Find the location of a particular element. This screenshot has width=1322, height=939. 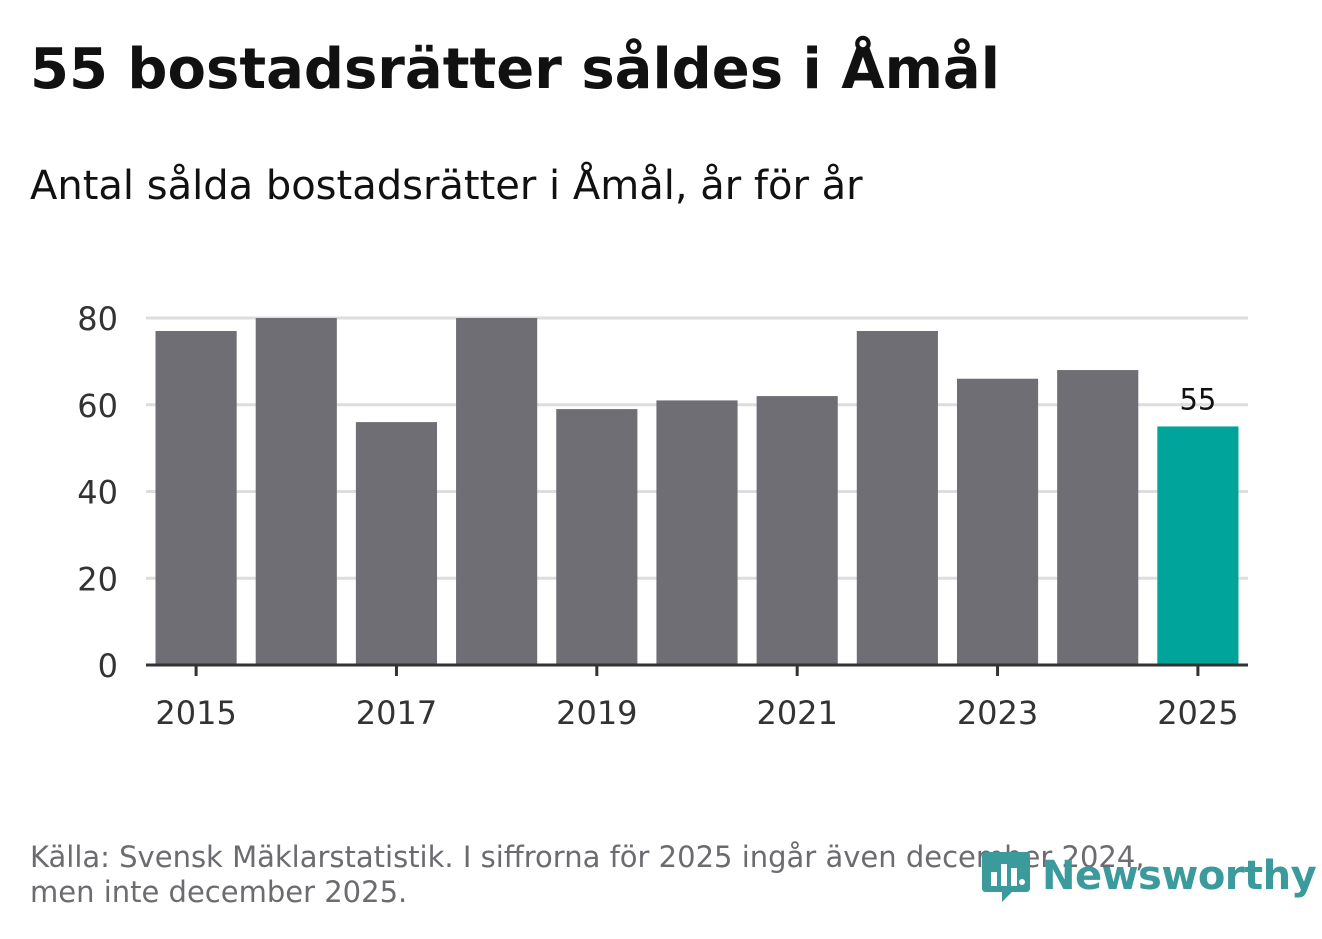

logo-text: Newsworthy is located at coordinates (1179, 876).